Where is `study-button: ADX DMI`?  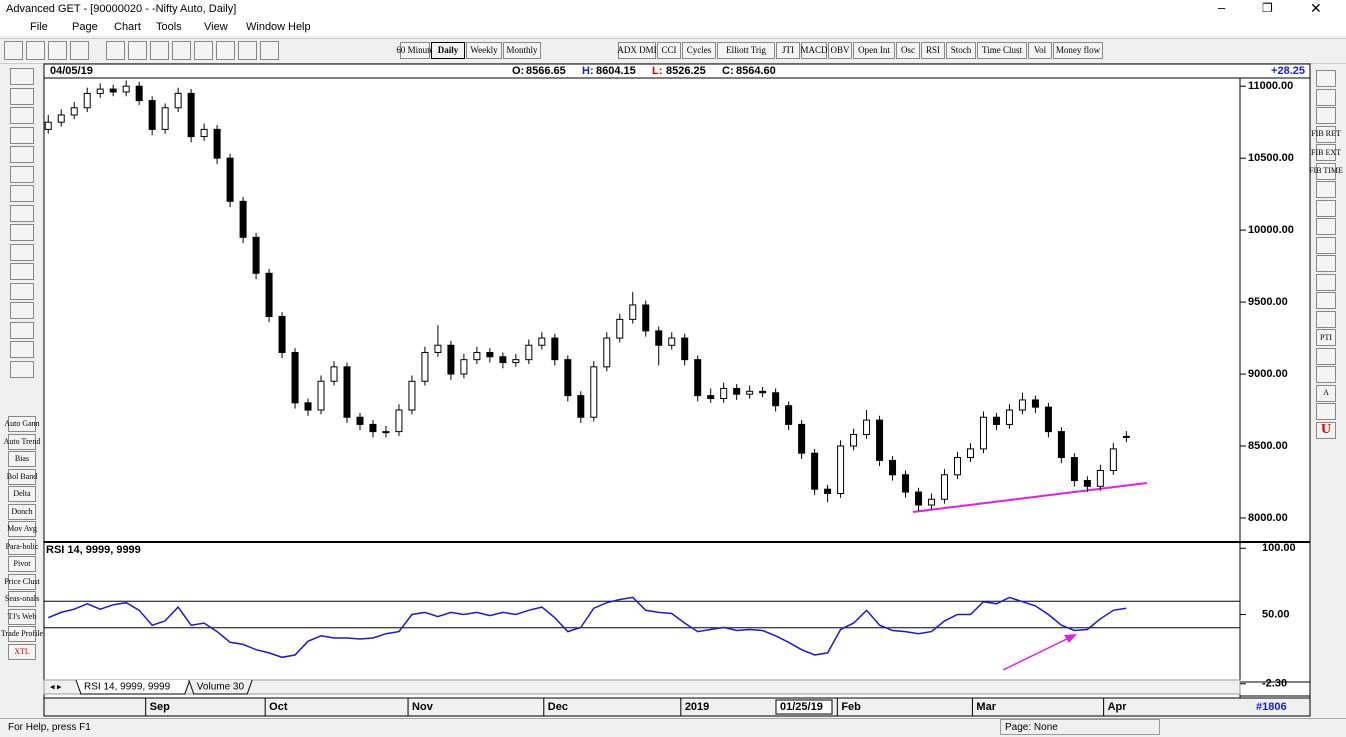 study-button: ADX DMI is located at coordinates (637, 50).